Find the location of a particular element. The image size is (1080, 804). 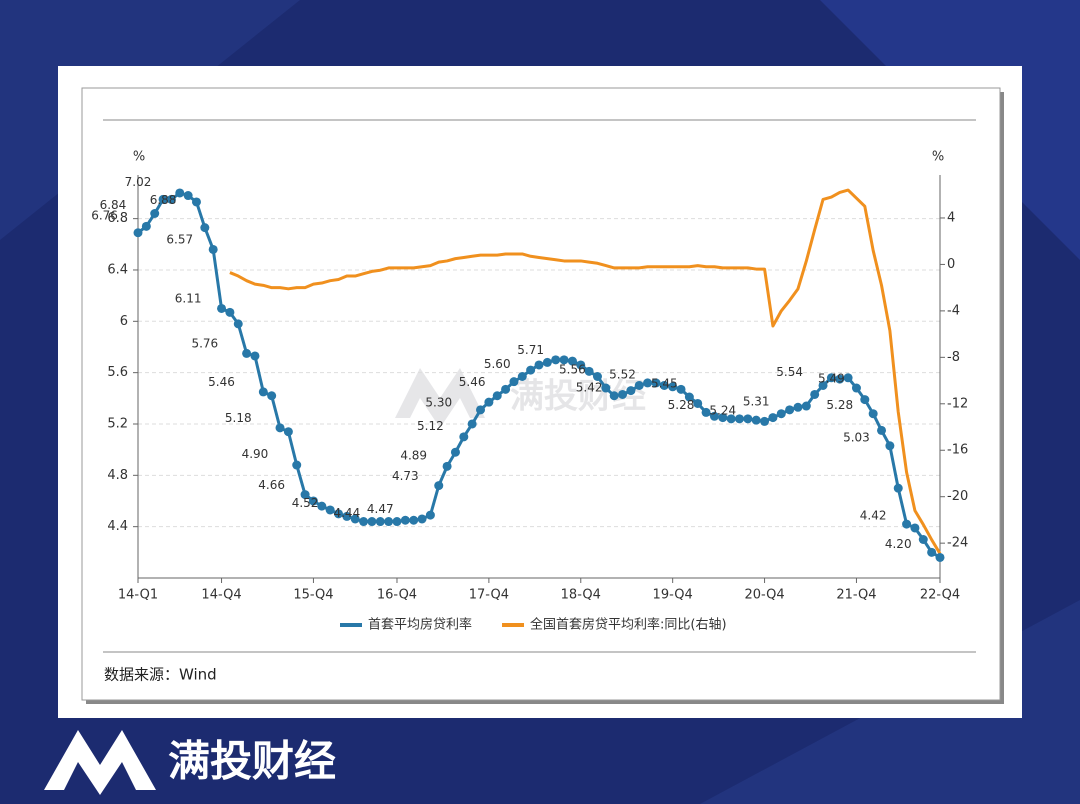

watermark-logo is located at coordinates (440, 398).